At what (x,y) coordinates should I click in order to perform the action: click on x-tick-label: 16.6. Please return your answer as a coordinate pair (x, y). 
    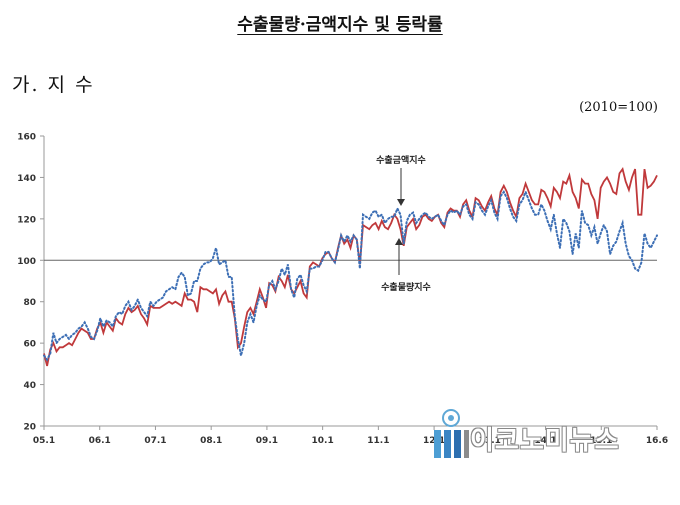
    Looking at the image, I should click on (657, 441).